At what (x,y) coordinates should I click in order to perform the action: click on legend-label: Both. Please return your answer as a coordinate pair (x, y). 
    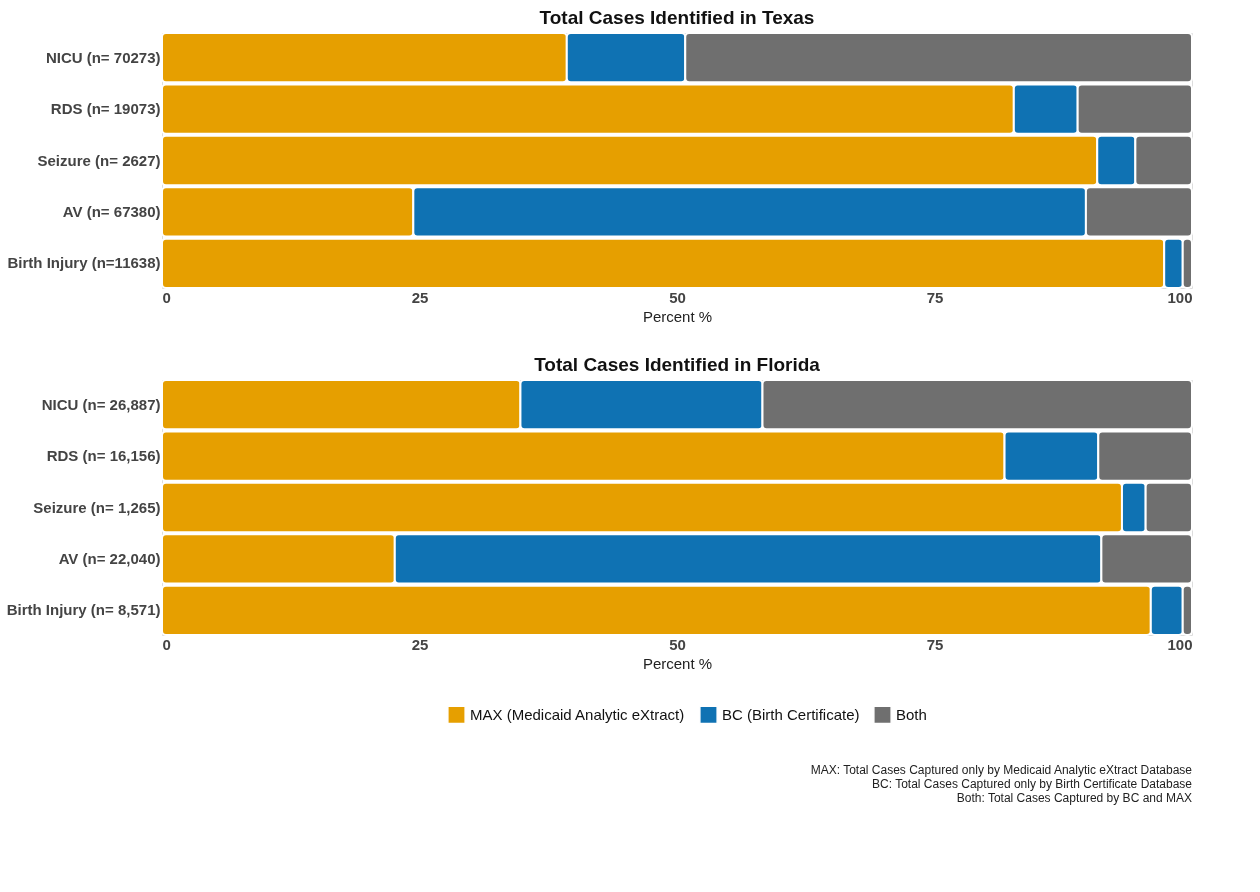
    Looking at the image, I should click on (911, 714).